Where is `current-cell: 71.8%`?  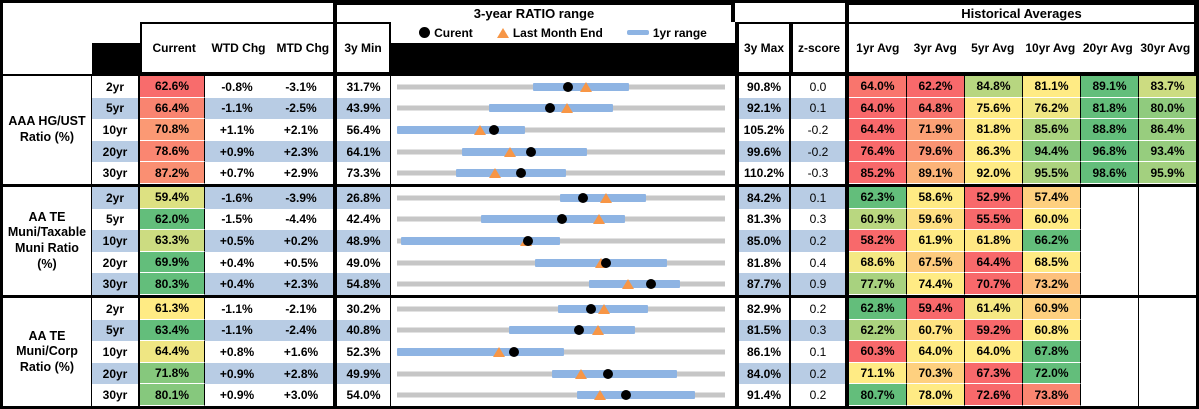 current-cell: 71.8% is located at coordinates (172, 373).